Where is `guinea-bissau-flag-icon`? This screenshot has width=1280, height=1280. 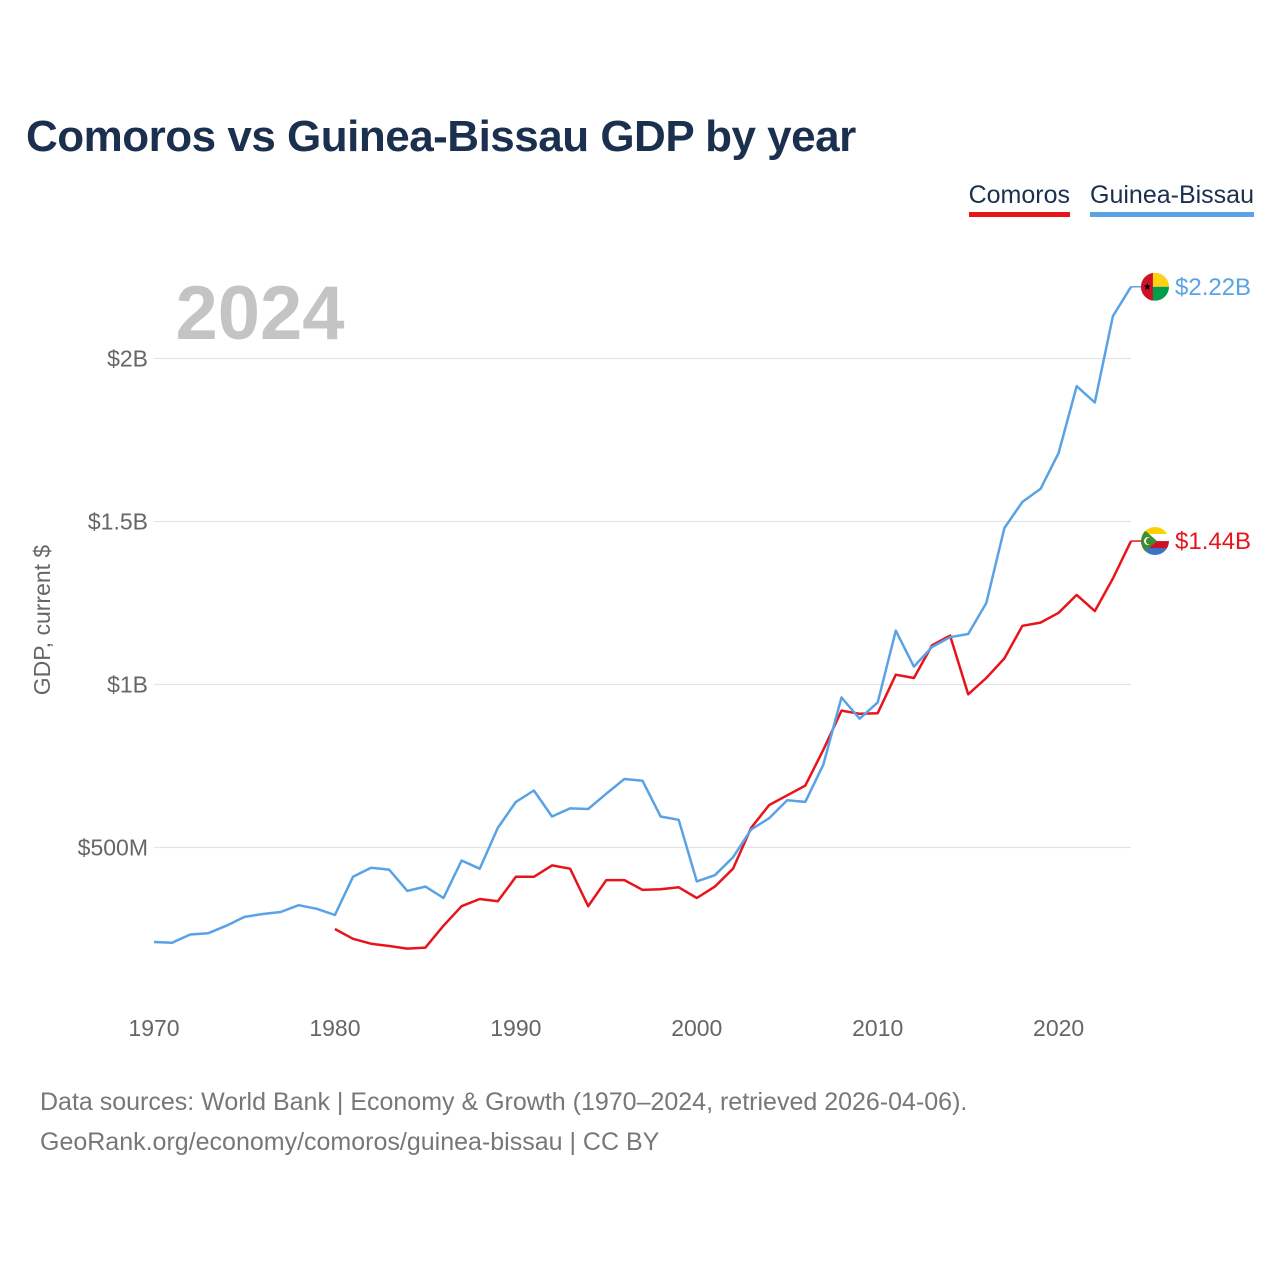
guinea-bissau-flag-icon is located at coordinates (1155, 286).